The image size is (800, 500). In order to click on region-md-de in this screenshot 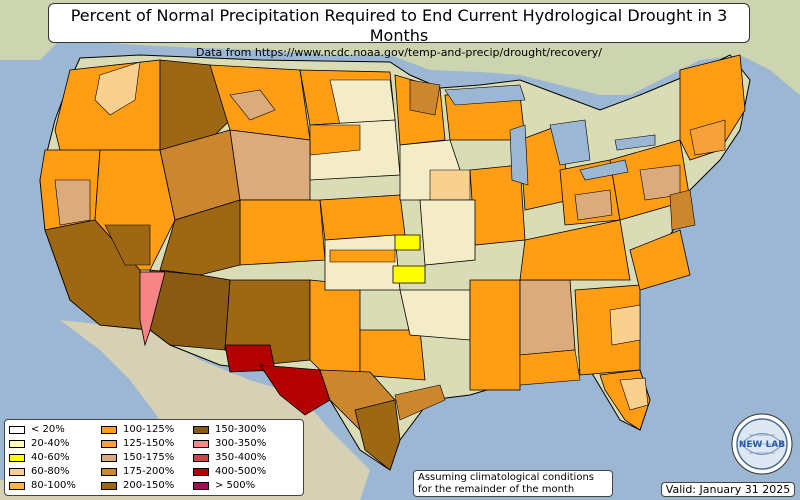, I will do `click(682, 210)`.